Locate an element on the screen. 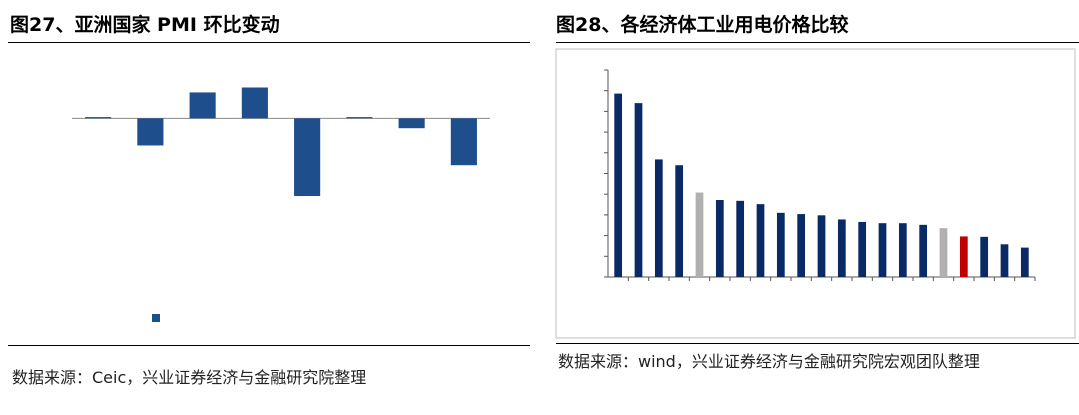  left-title-rule is located at coordinates (269, 42).